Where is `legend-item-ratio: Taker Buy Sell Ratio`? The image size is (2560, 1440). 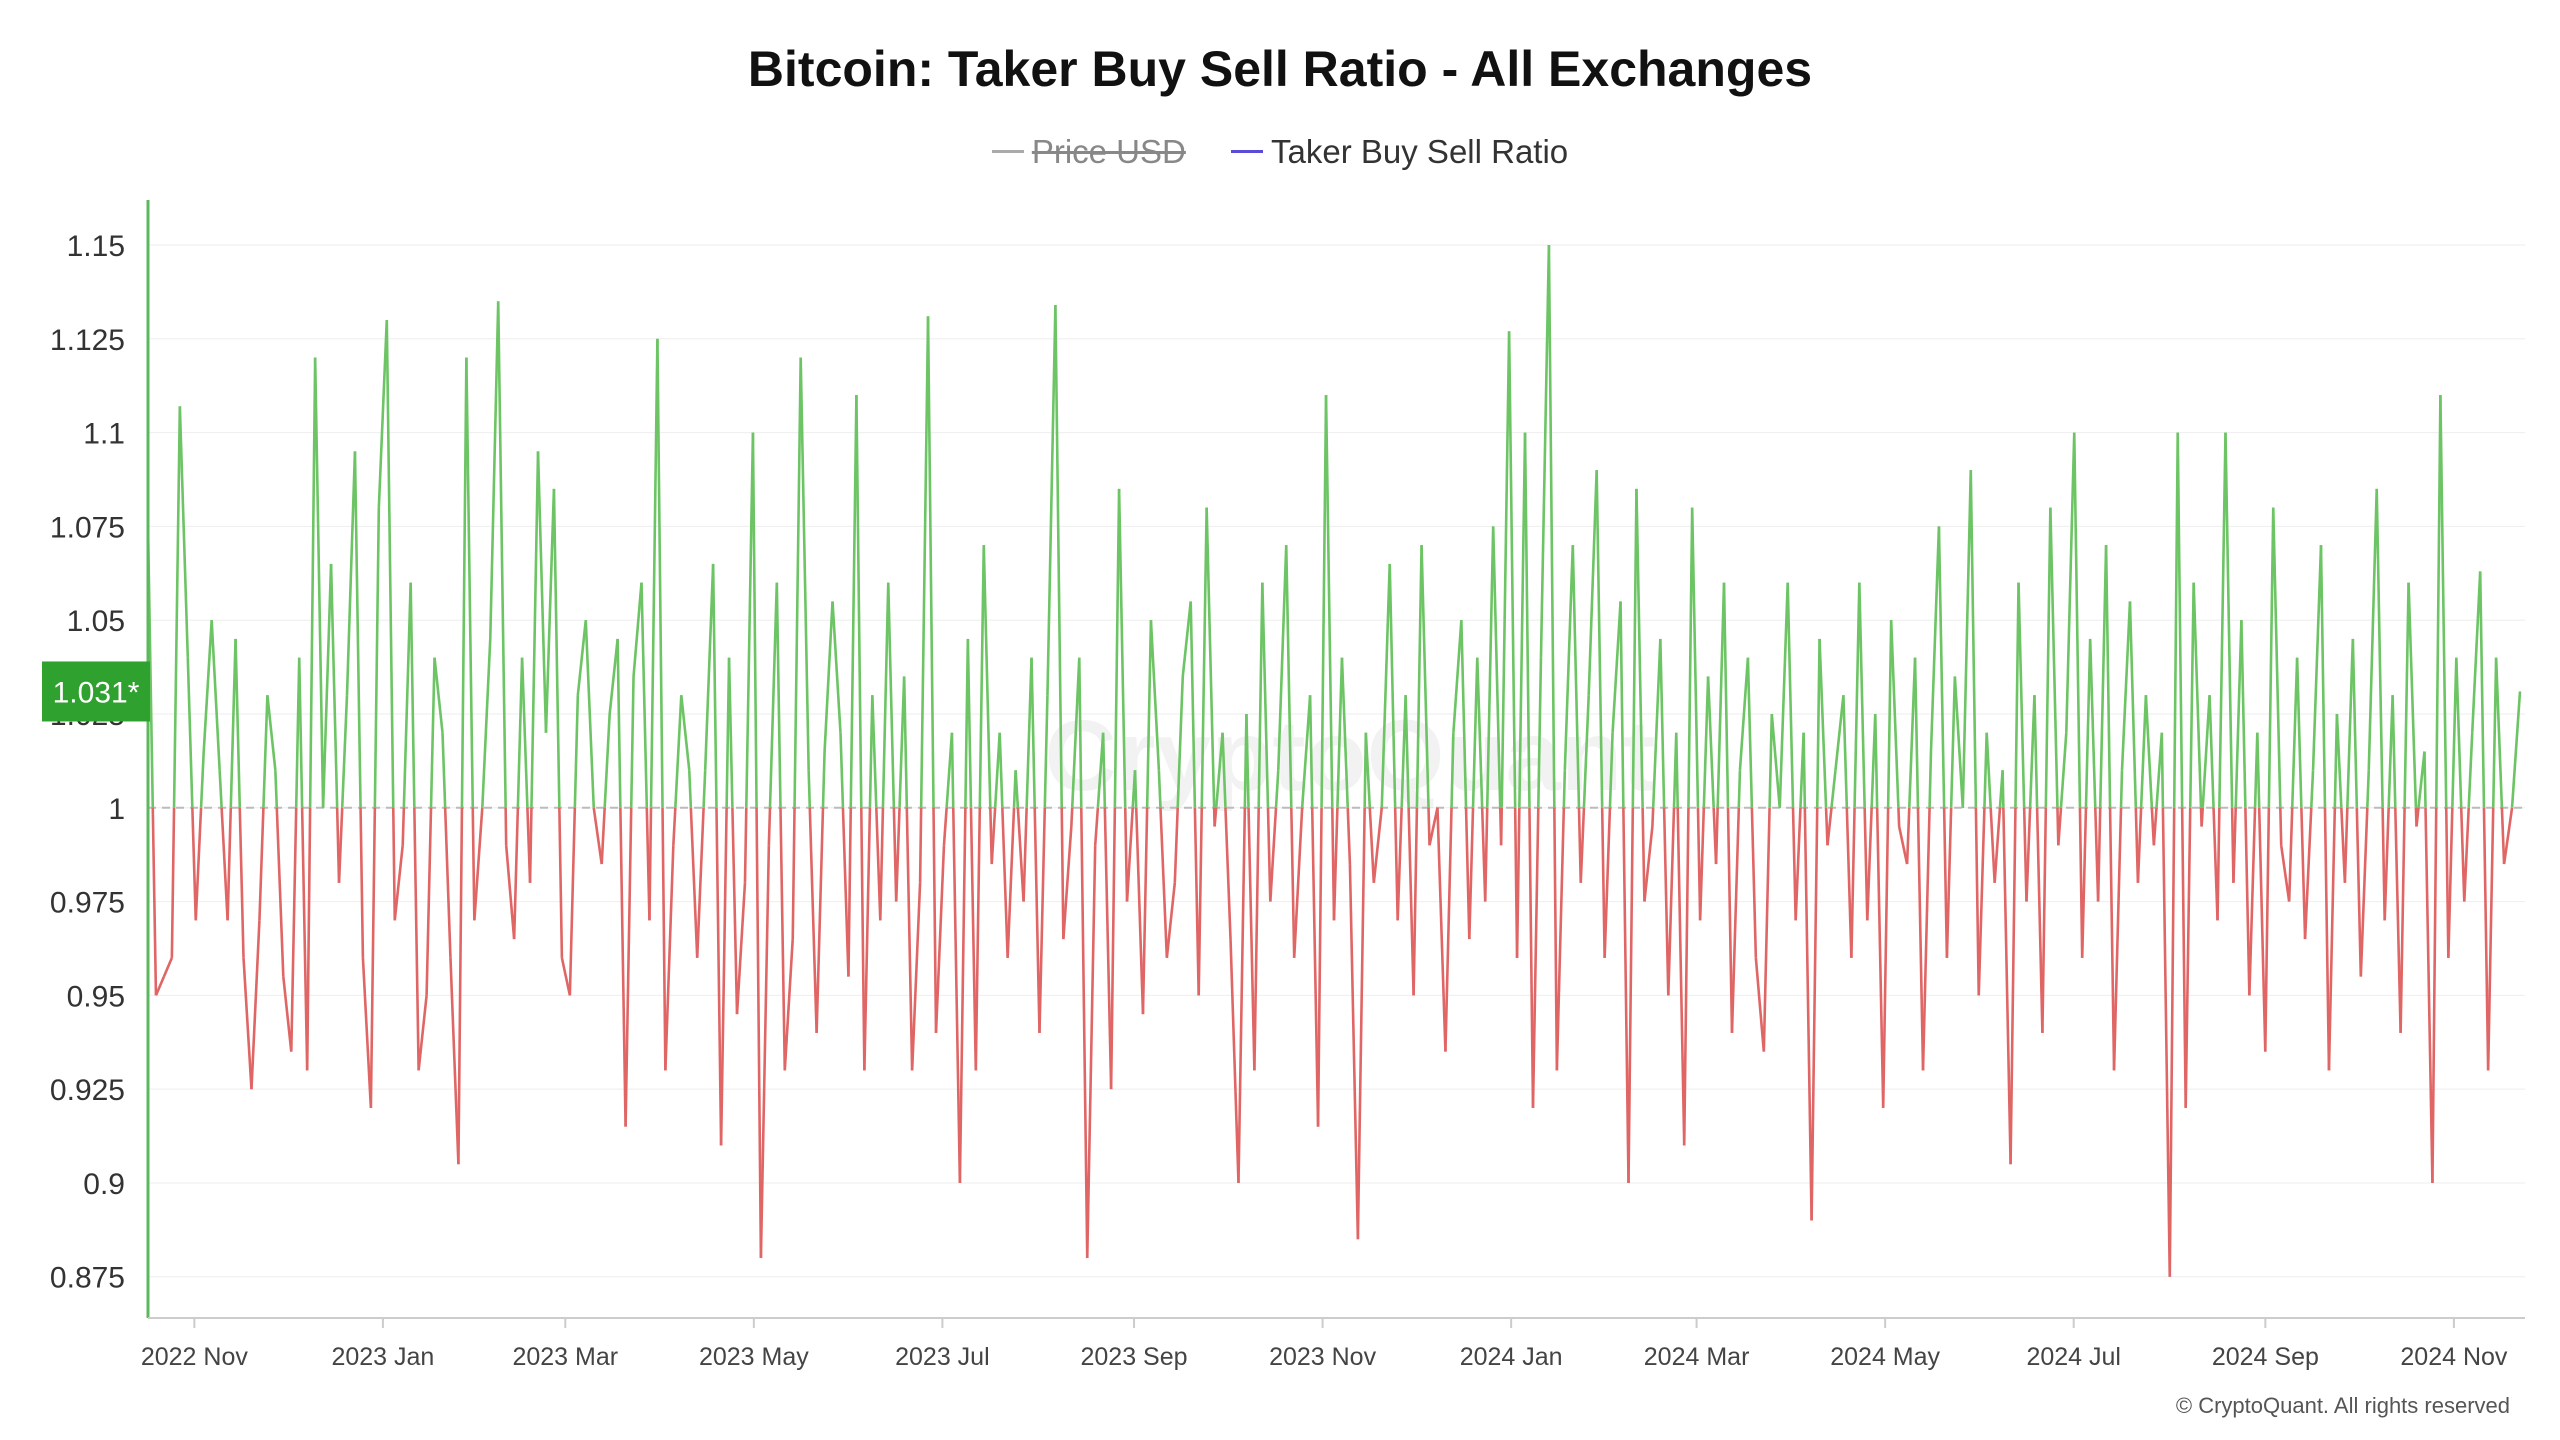 legend-item-ratio: Taker Buy Sell Ratio is located at coordinates (1399, 152).